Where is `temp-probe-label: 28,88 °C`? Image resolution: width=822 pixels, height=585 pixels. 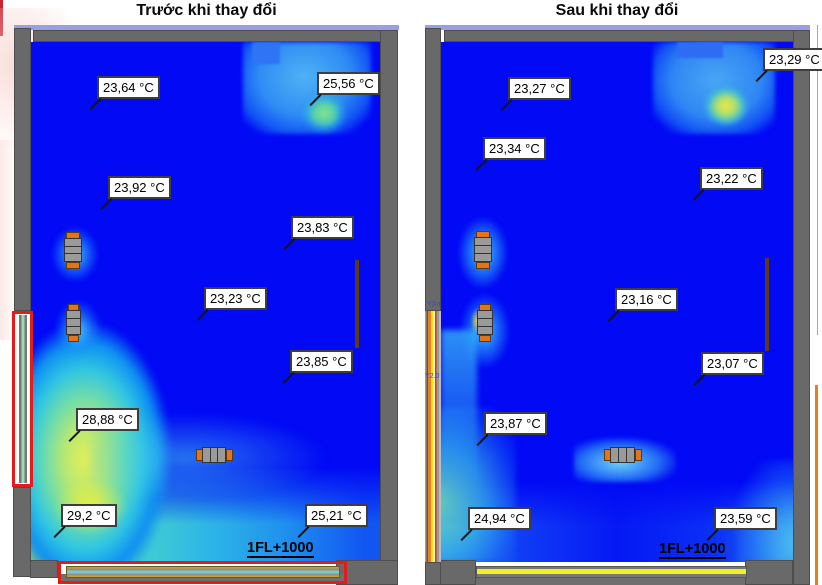
temp-probe-label: 28,88 °C is located at coordinates (107, 419).